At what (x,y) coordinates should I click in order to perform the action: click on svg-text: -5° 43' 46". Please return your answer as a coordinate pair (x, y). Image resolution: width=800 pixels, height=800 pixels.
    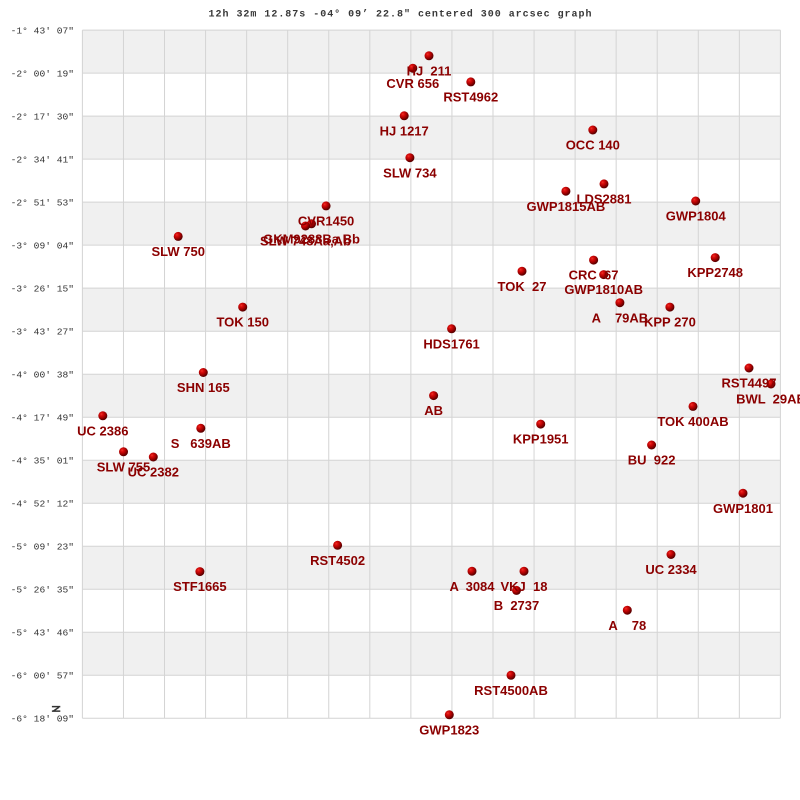
    Looking at the image, I should click on (42, 633).